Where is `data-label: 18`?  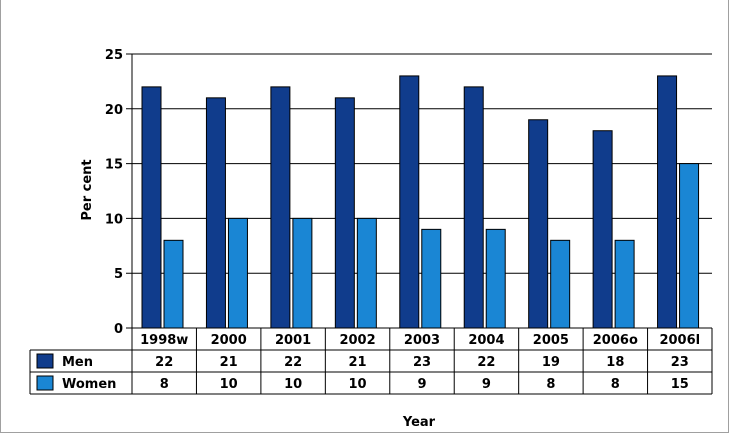 data-label: 18 is located at coordinates (615, 362).